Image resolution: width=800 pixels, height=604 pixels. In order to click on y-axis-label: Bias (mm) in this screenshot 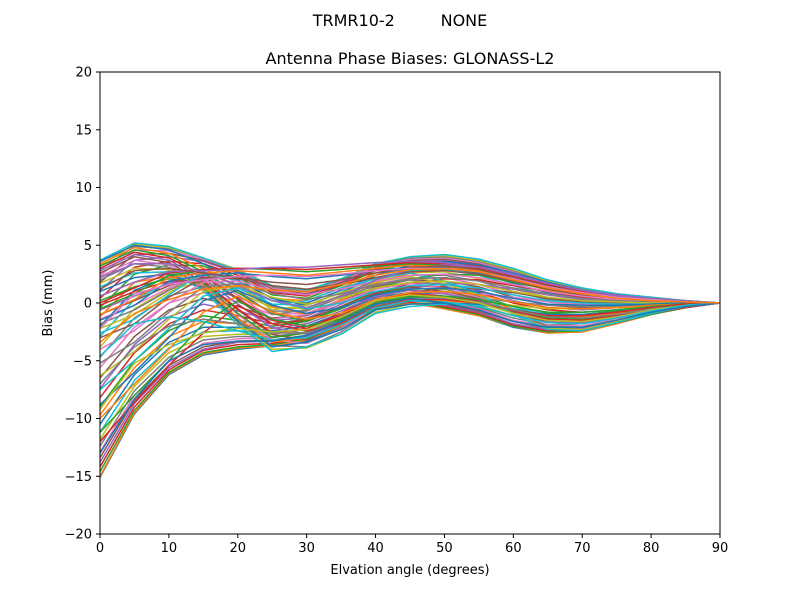, I will do `click(48, 303)`.